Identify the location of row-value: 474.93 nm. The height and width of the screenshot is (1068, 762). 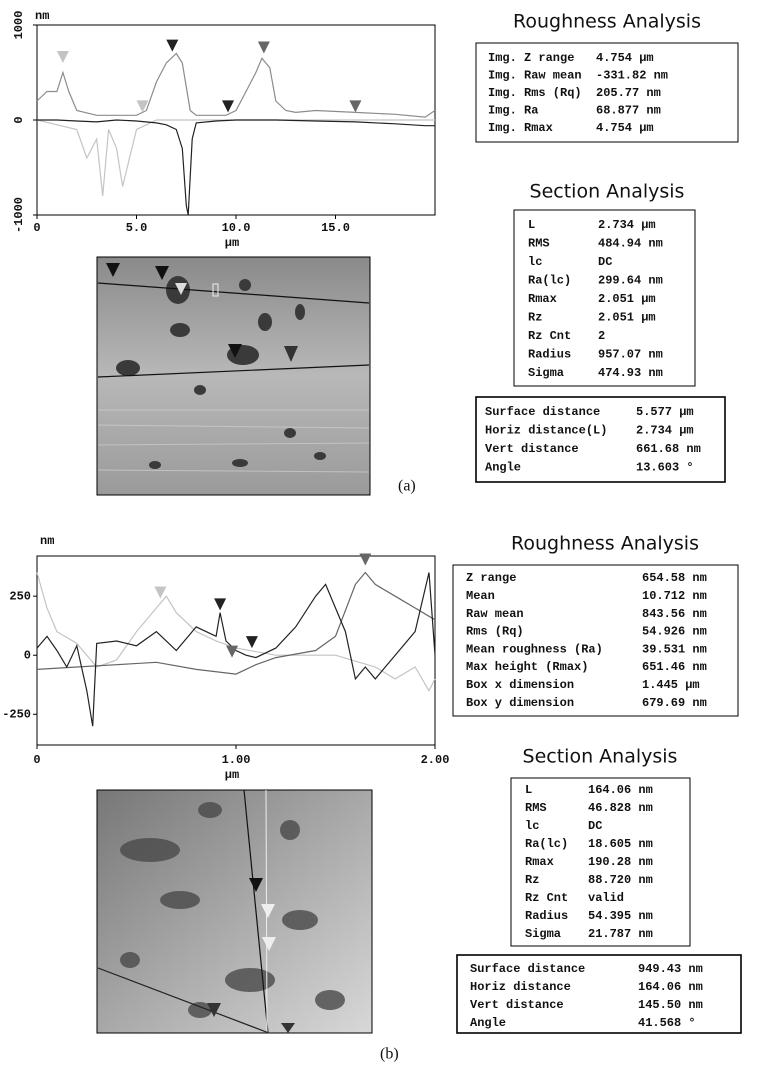
(630, 373).